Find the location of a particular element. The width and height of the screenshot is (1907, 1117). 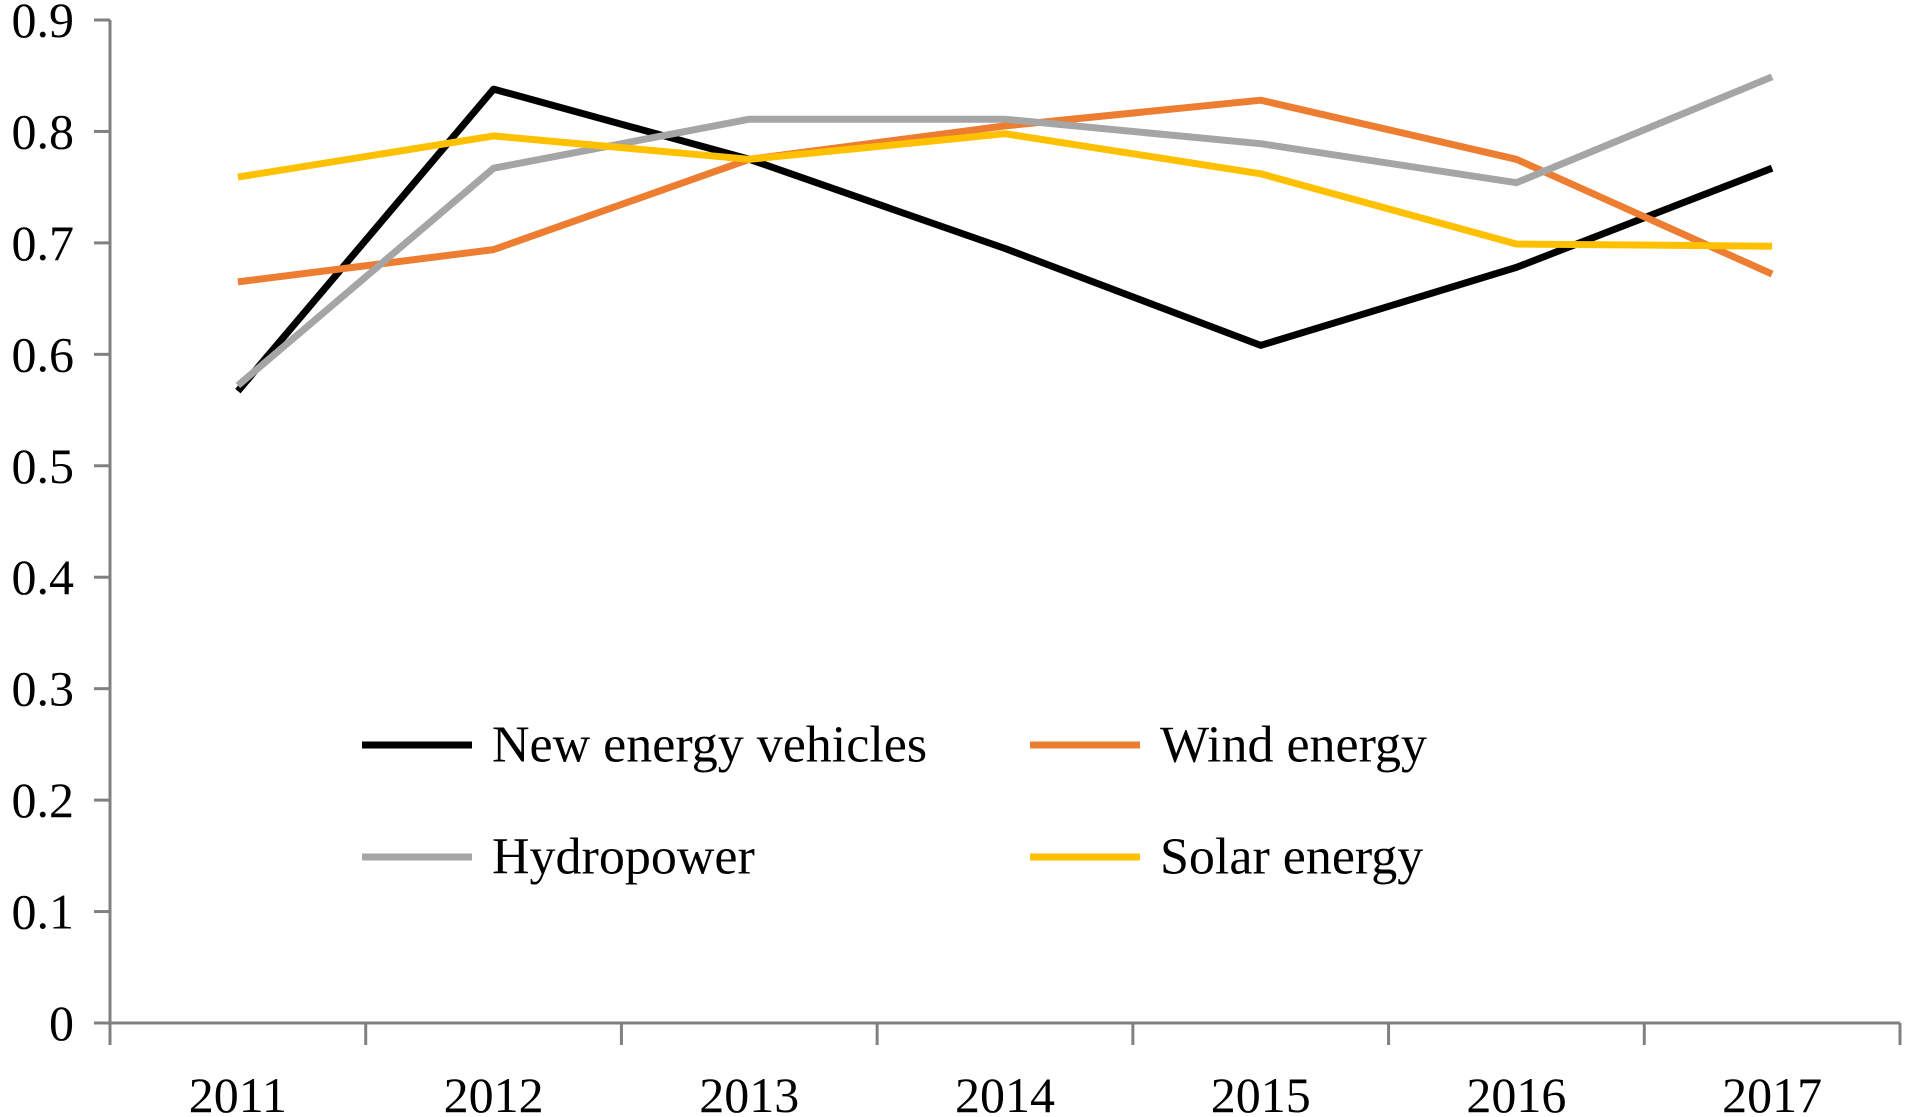

legend-label: Wind energy is located at coordinates (1293, 745).